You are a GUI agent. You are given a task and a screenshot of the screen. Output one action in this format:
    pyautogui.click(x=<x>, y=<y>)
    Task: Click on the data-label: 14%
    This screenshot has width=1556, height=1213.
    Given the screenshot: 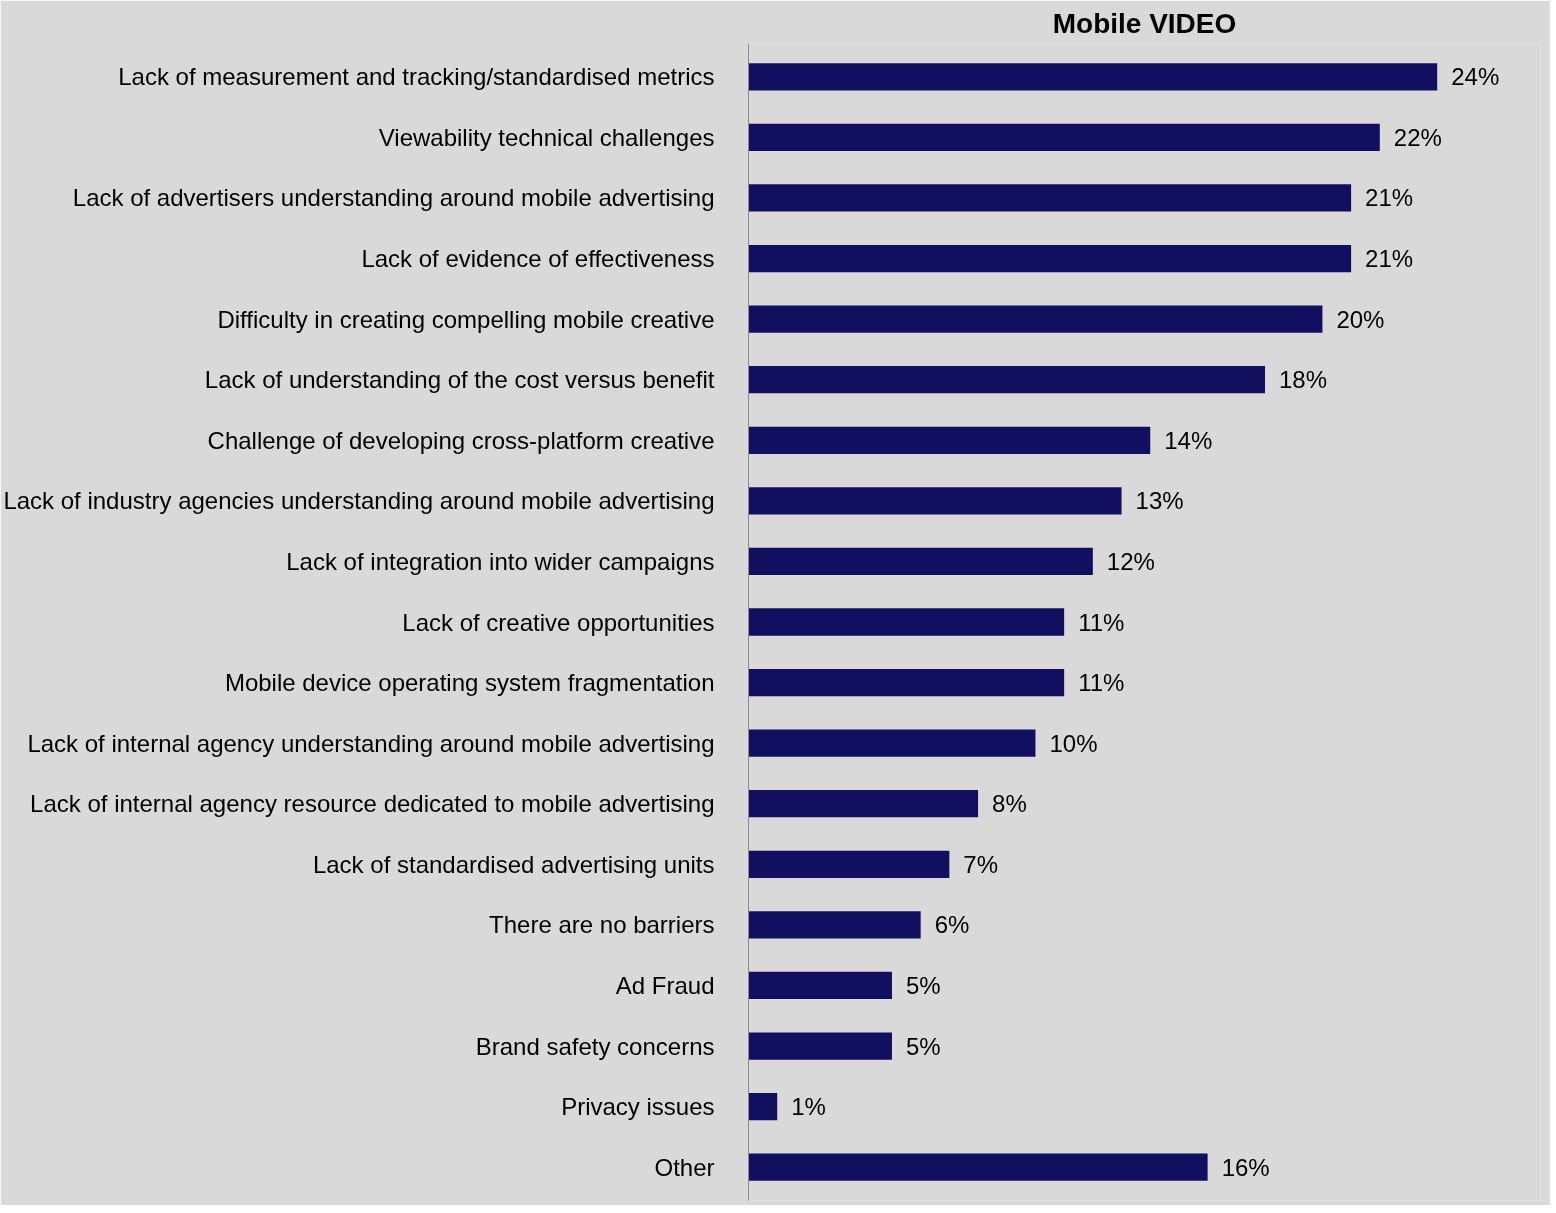 What is the action you would take?
    pyautogui.click(x=1188, y=440)
    